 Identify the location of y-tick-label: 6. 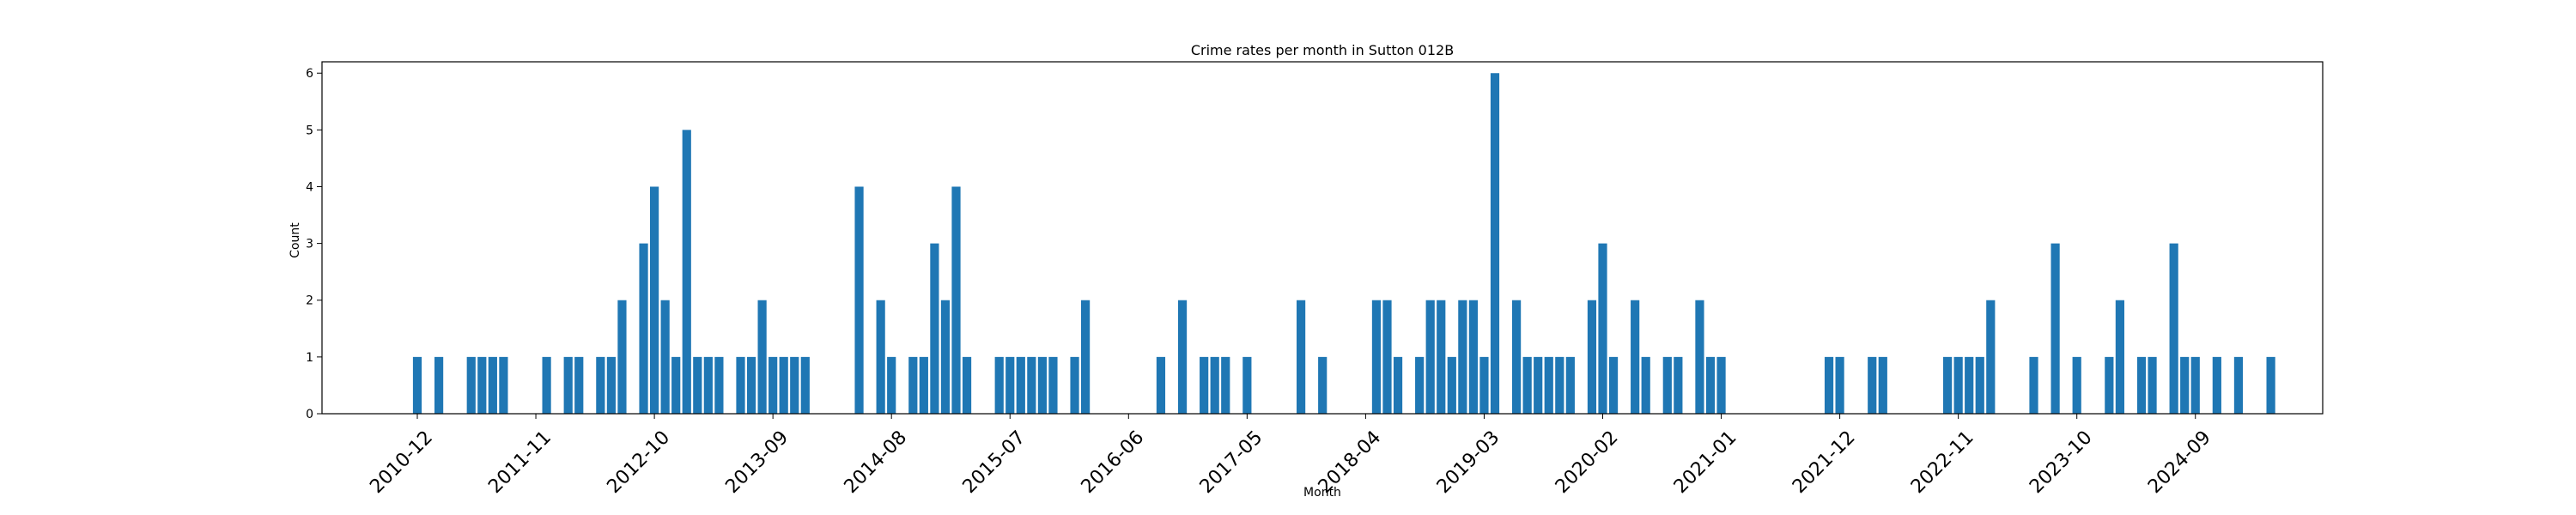
(310, 74).